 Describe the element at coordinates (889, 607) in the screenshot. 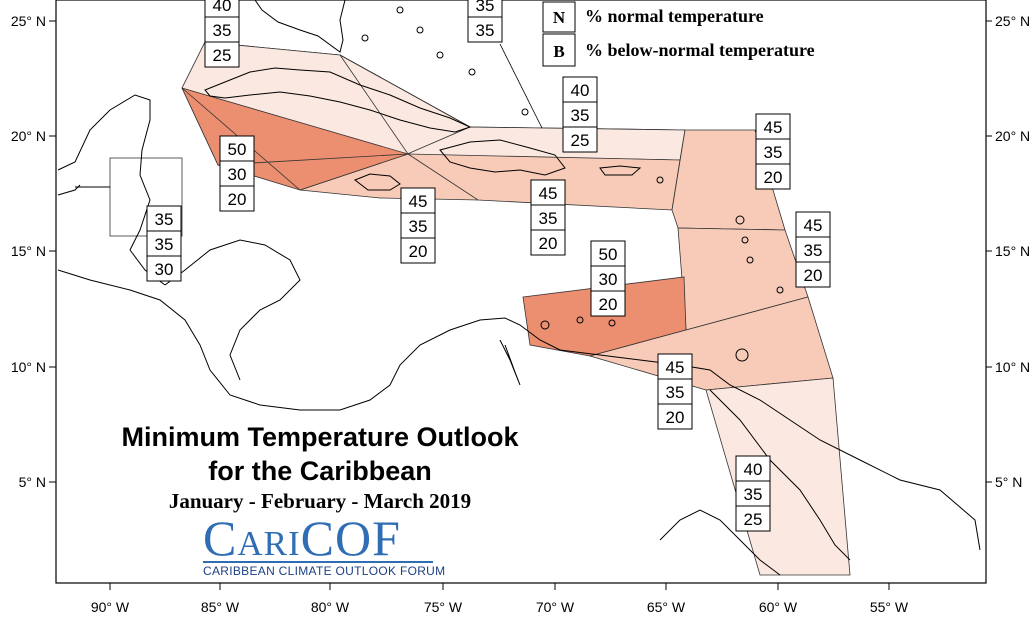

I see `lon-tick-label: 55° W` at that location.